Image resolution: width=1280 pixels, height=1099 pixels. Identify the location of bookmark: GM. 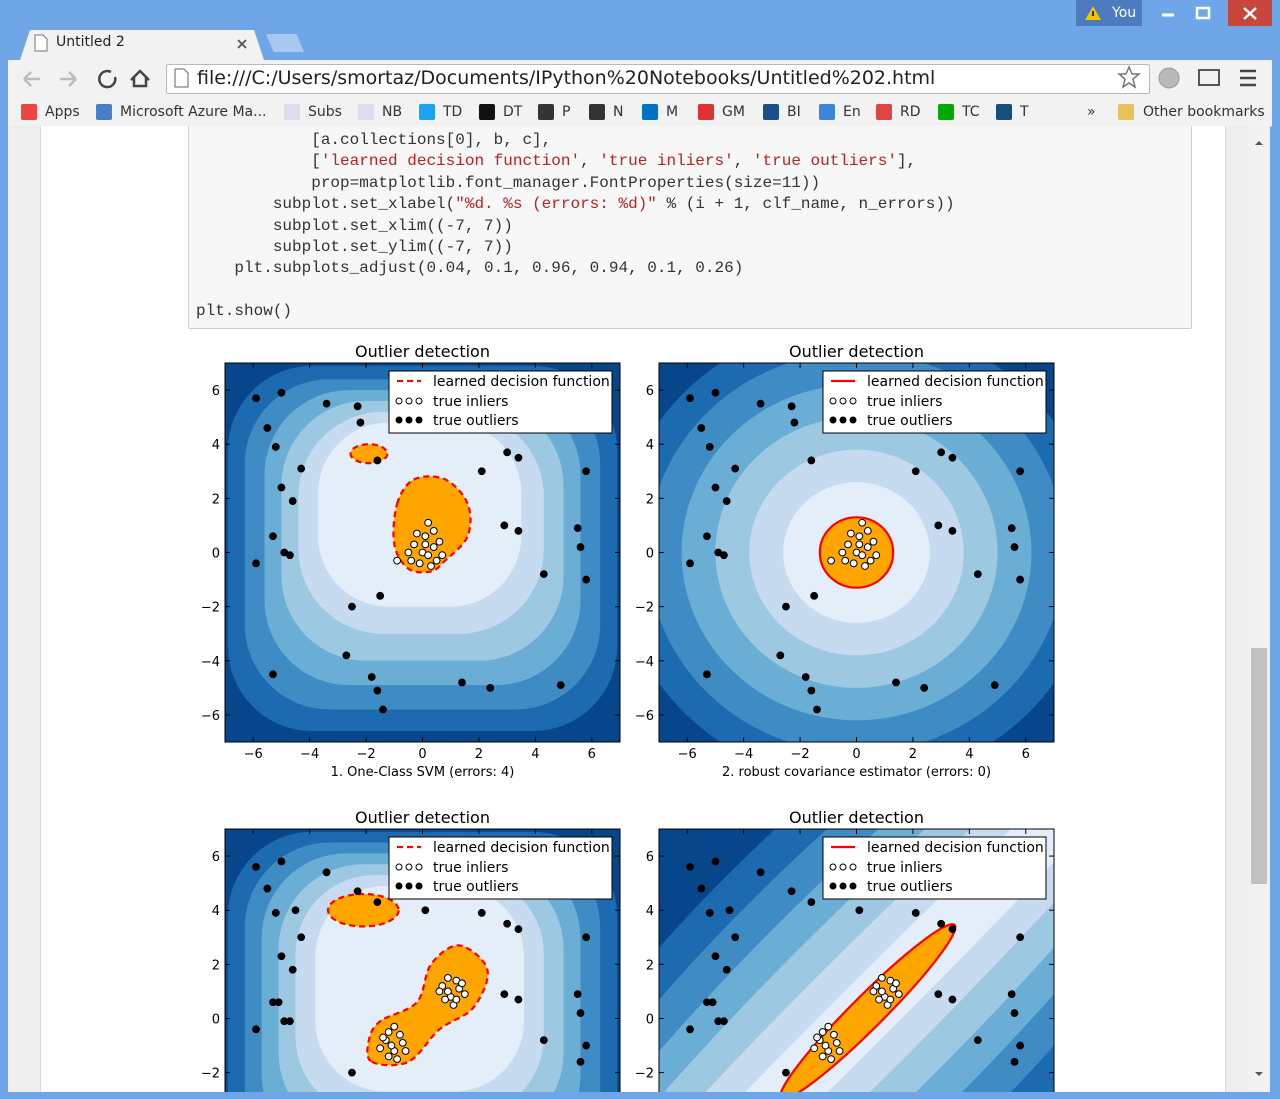
(733, 112).